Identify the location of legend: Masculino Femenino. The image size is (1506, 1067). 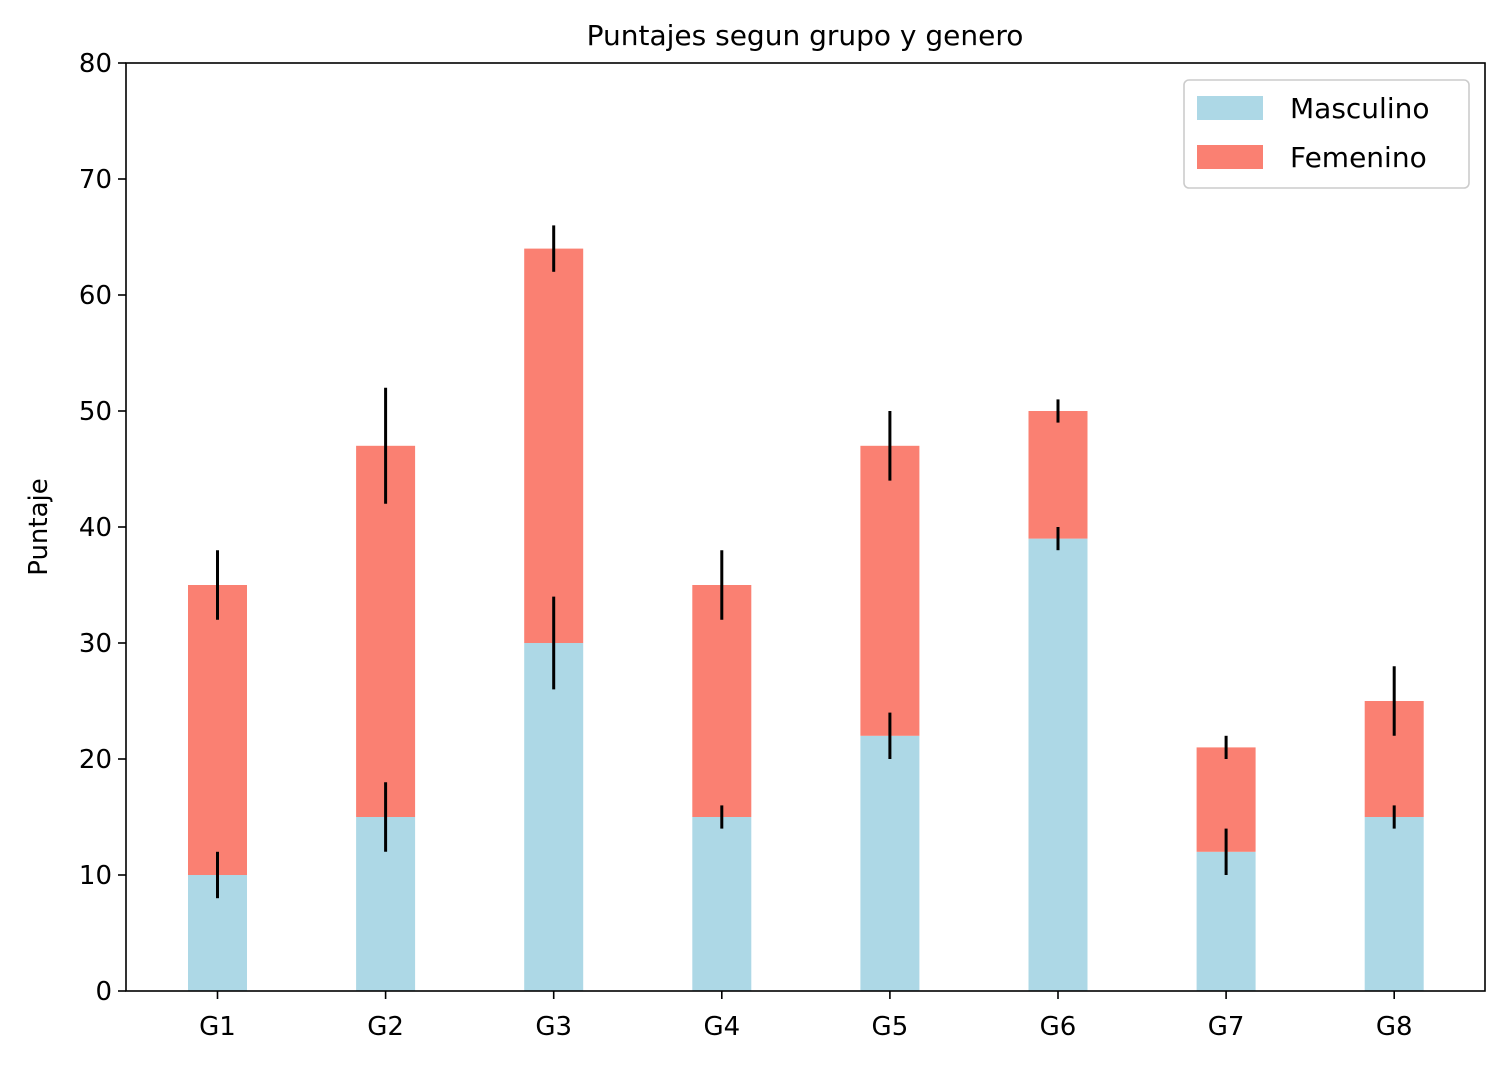
(1326, 134).